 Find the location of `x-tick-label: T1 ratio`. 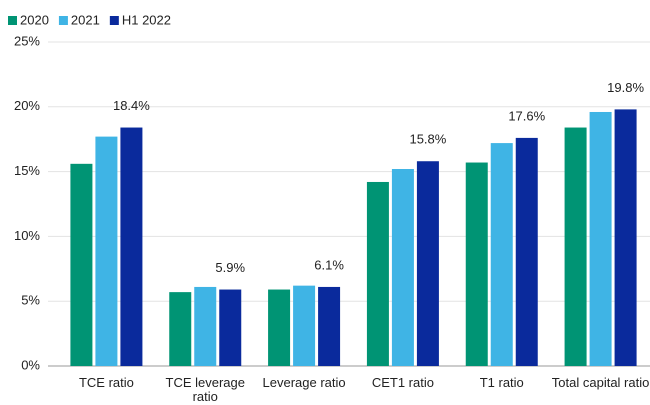

x-tick-label: T1 ratio is located at coordinates (501, 382).